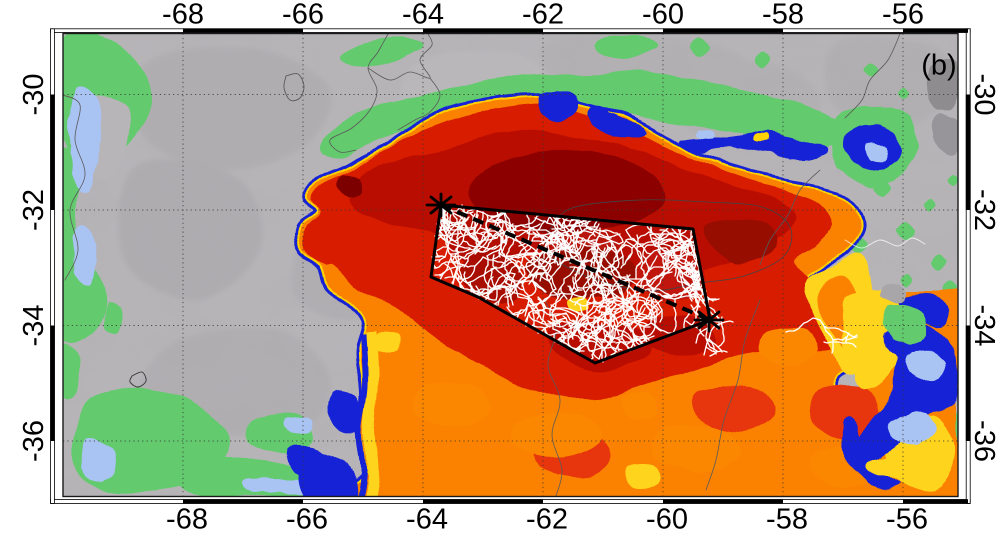 The width and height of the screenshot is (1000, 534). What do you see at coordinates (938, 66) in the screenshot?
I see `svg-text: (b)` at bounding box center [938, 66].